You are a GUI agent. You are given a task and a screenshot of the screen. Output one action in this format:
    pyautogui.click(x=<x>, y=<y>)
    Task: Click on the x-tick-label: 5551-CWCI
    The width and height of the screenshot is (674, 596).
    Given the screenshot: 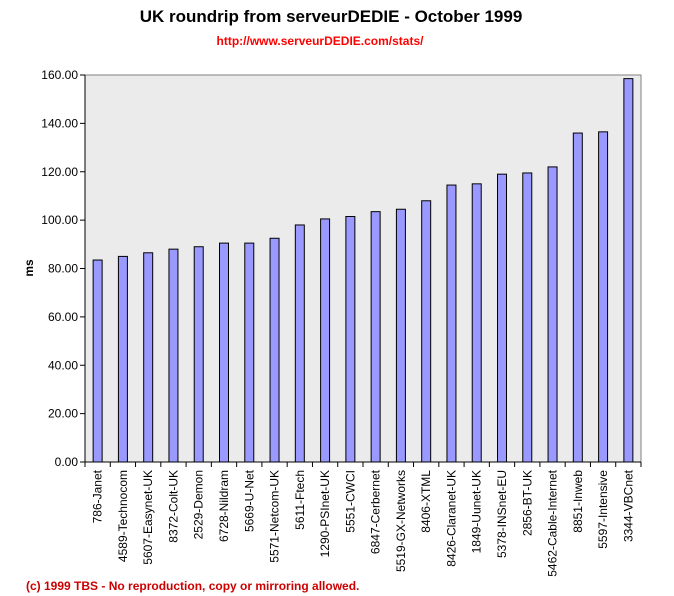 What is the action you would take?
    pyautogui.click(x=350, y=501)
    